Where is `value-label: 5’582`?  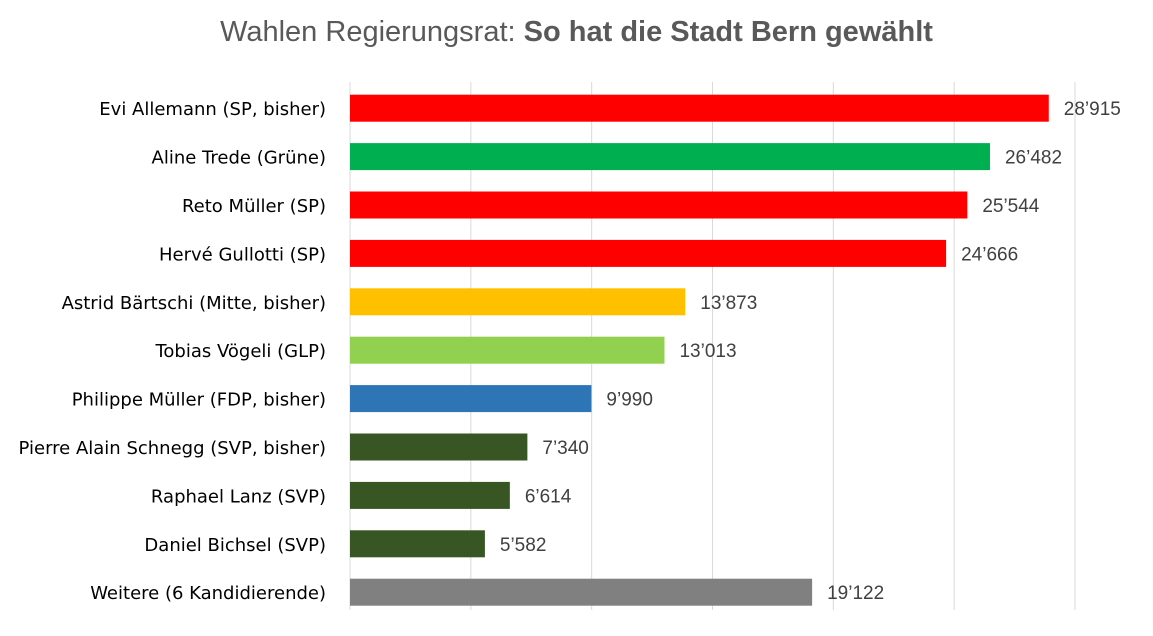
value-label: 5’582 is located at coordinates (523, 545).